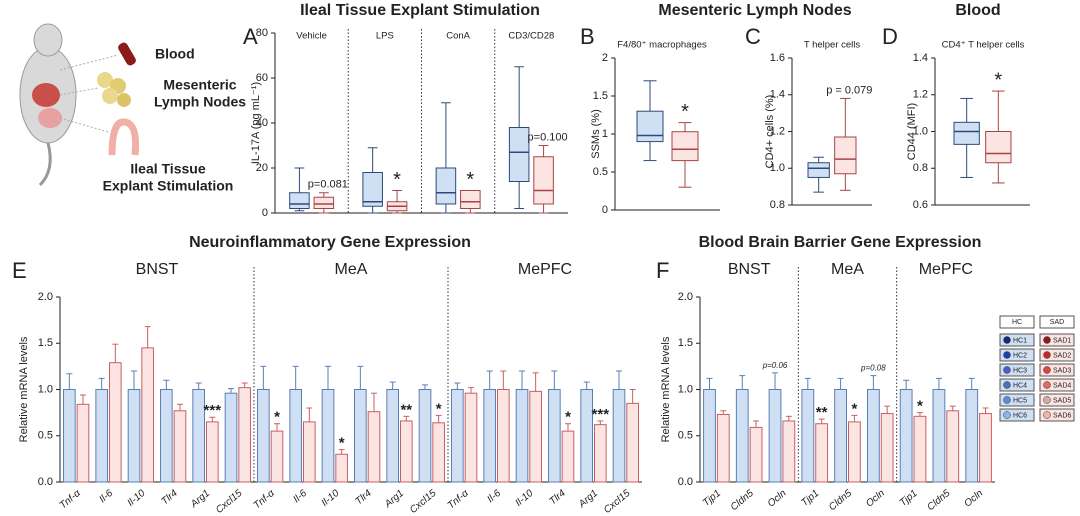 The image size is (1080, 516). What do you see at coordinates (531, 36) in the screenshot?
I see `group-label: CD3/CD28` at bounding box center [531, 36].